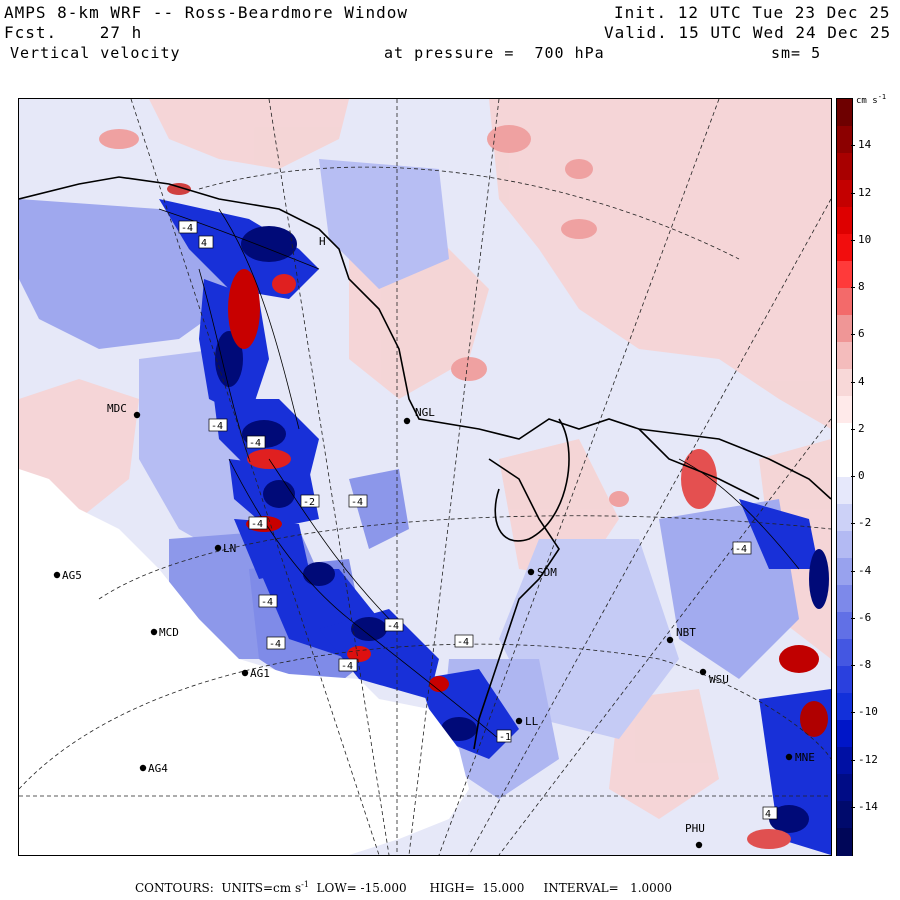  Describe the element at coordinates (861, 428) in the screenshot. I see `colorbar-tick-label: 2` at that location.